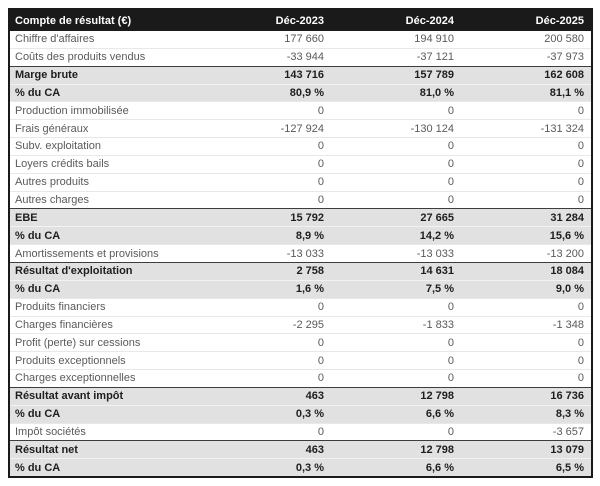 Image resolution: width=600 pixels, height=486 pixels. I want to click on table-row: Impôt sociétés 0 0 -3 657, so click(300, 431).